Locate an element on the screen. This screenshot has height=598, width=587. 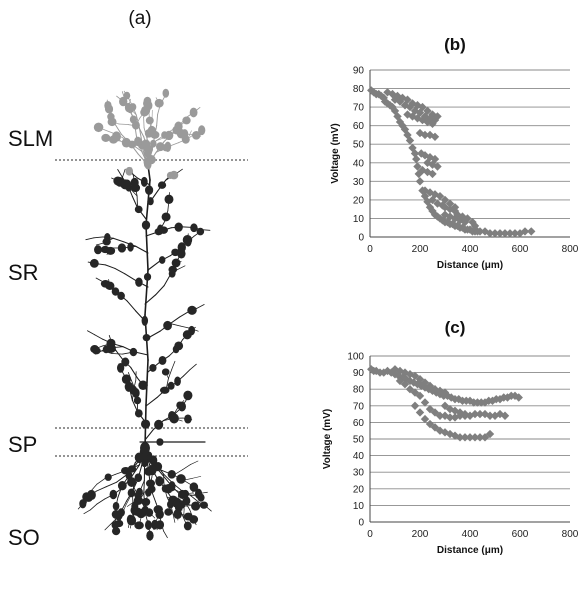
soma is located at coordinates (145, 448).